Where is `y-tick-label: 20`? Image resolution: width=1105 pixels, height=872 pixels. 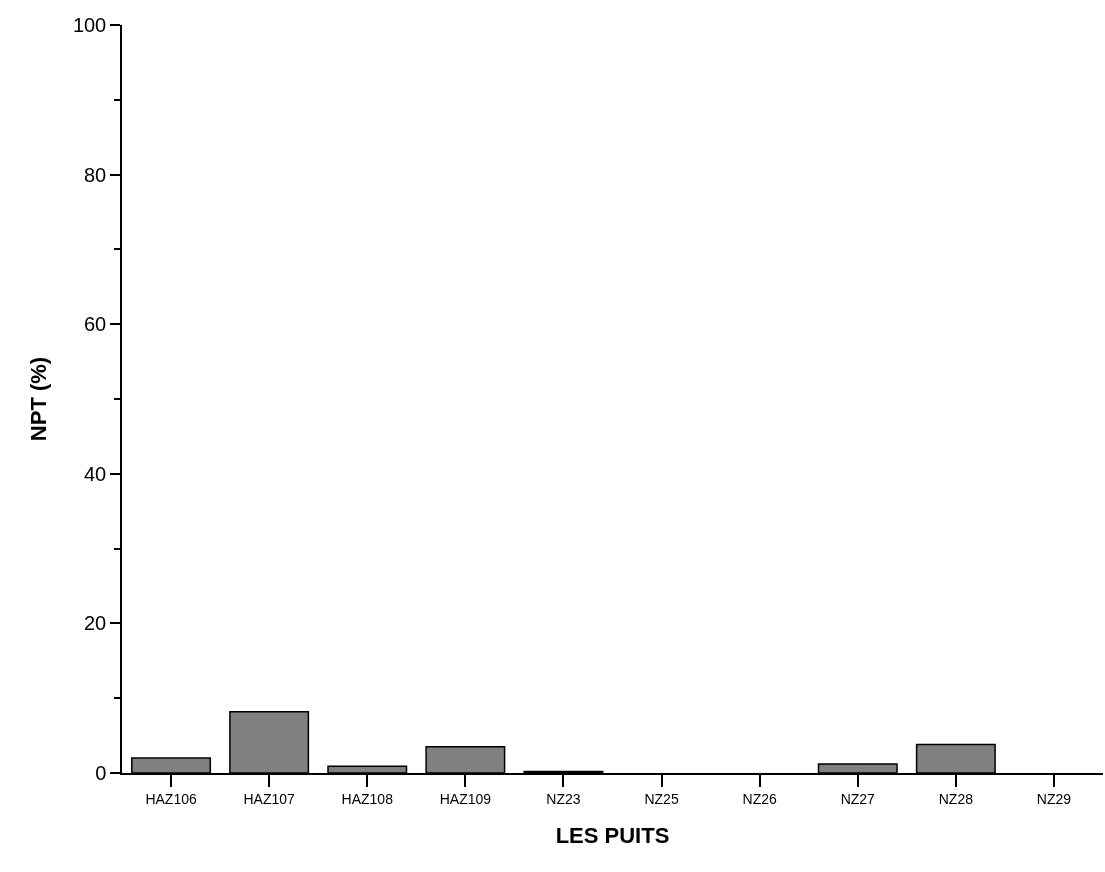 y-tick-label: 20 is located at coordinates (95, 623).